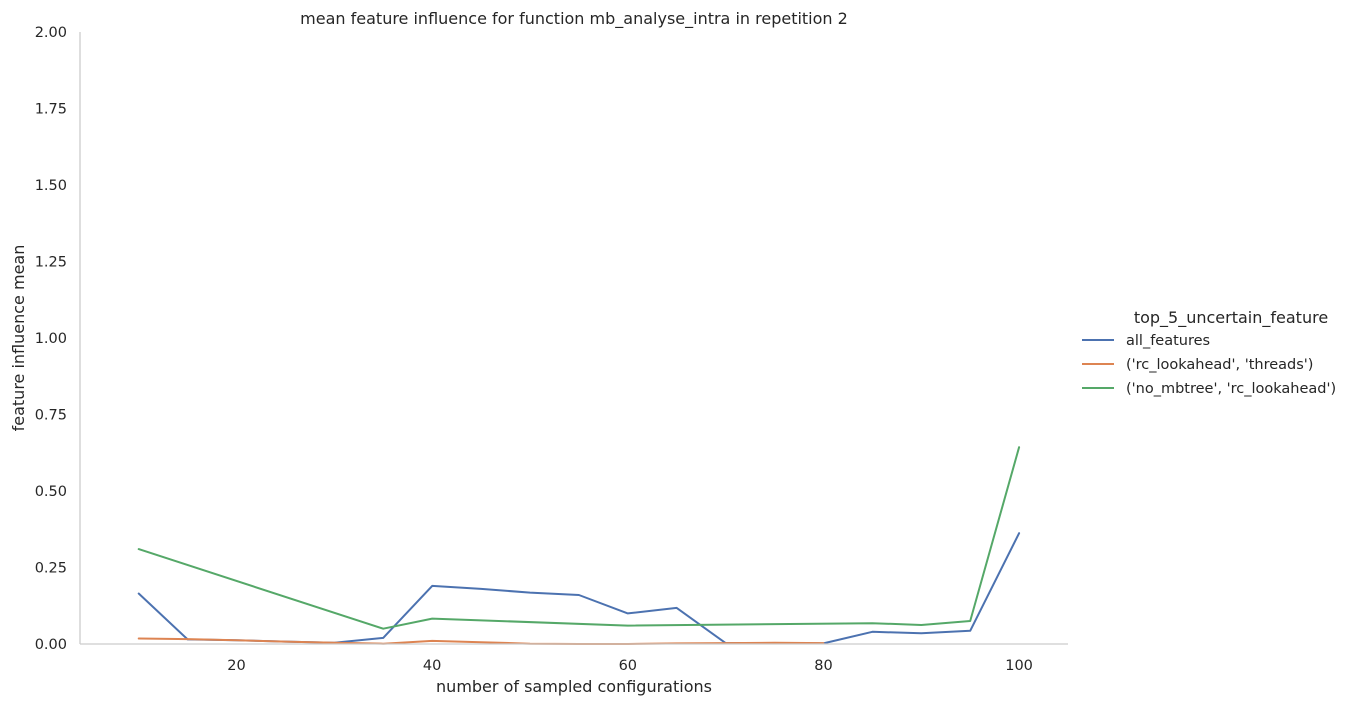 The width and height of the screenshot is (1361, 706). What do you see at coordinates (432, 666) in the screenshot?
I see `x-tick-label: 40` at bounding box center [432, 666].